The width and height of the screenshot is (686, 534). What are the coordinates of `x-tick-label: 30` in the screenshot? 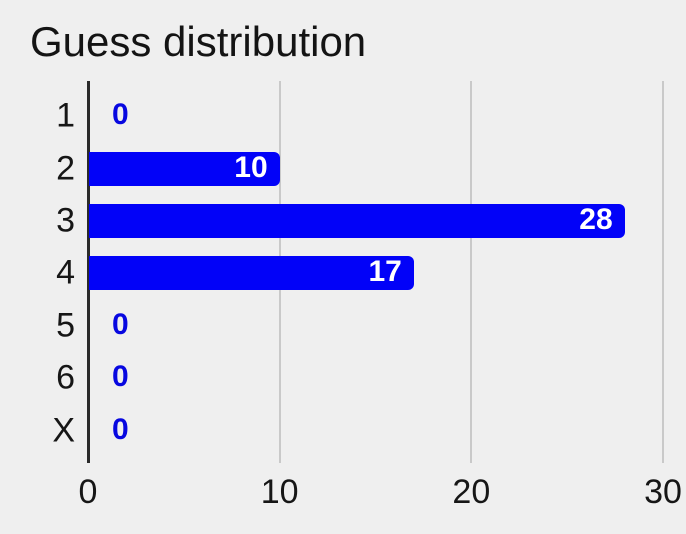 It's located at (663, 492).